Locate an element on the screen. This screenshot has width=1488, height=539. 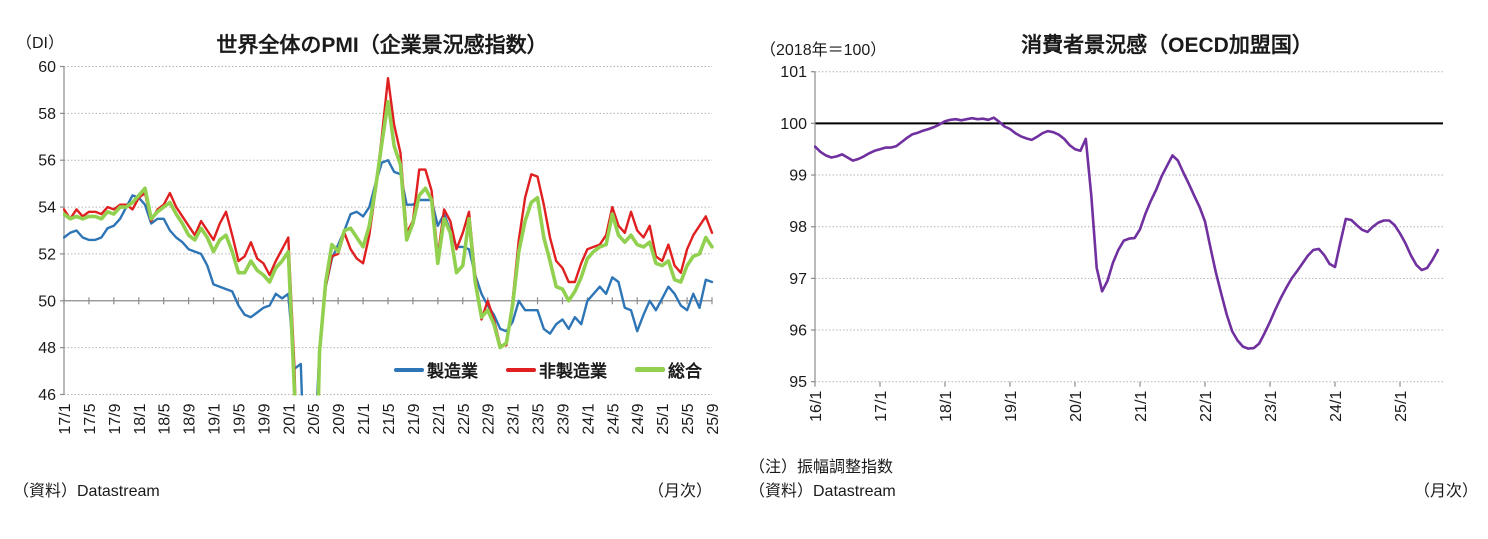
x-tick-label: 23/5 is located at coordinates (539, 418).